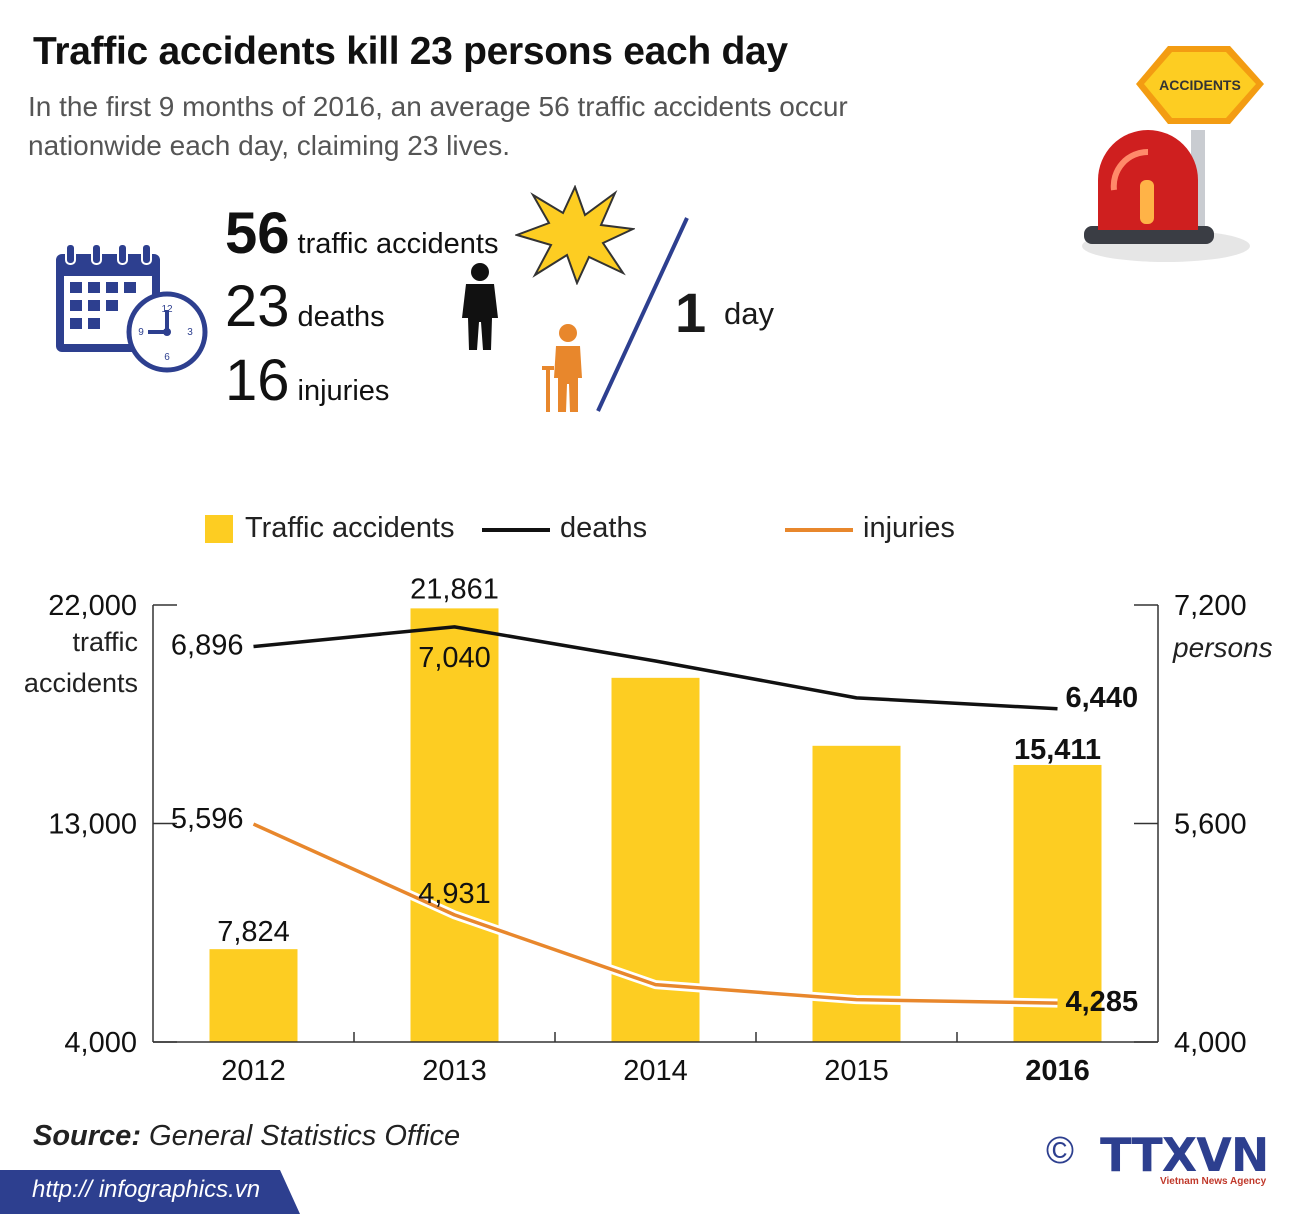  What do you see at coordinates (1057, 903) in the screenshot?
I see `bar-2016` at bounding box center [1057, 903].